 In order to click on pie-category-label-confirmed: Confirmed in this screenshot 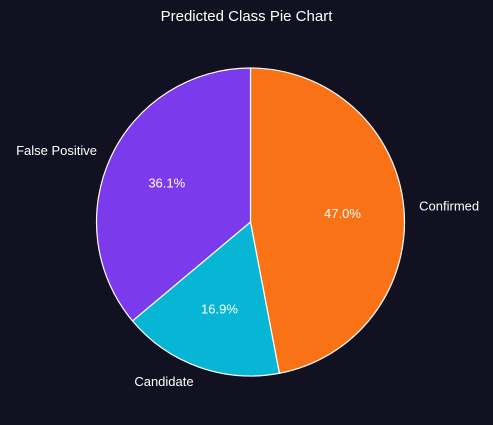, I will do `click(449, 206)`.